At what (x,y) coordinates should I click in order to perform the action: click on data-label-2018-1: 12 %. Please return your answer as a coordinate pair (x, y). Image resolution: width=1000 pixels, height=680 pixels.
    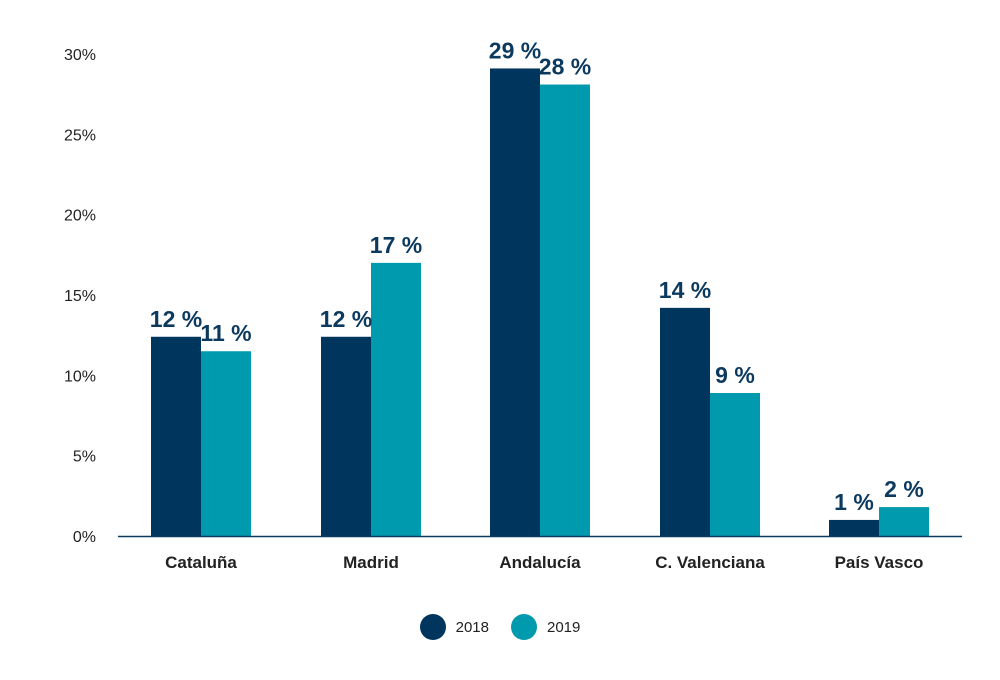
    Looking at the image, I should click on (346, 319).